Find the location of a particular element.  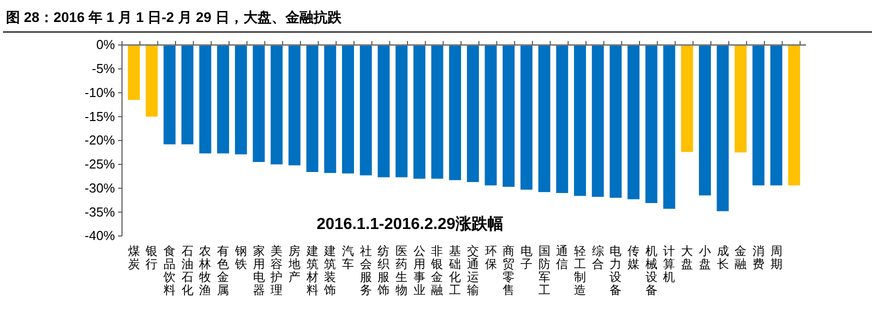

y-tick-label: -5% is located at coordinates (104, 68).